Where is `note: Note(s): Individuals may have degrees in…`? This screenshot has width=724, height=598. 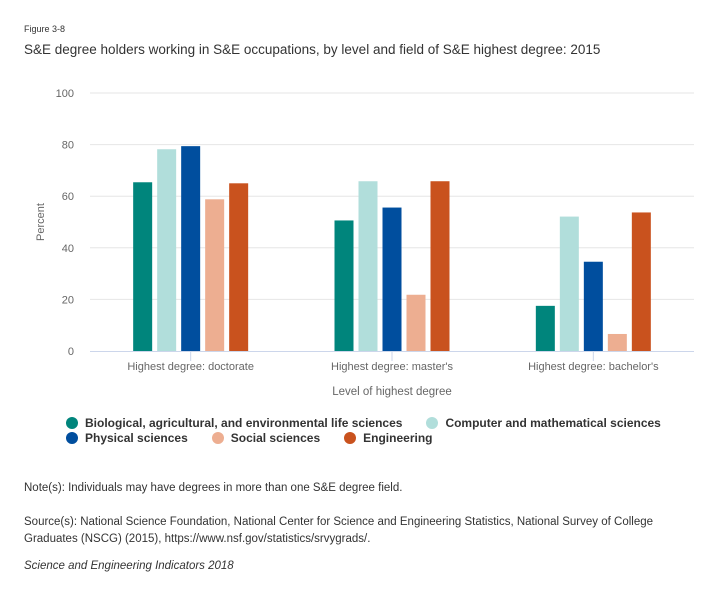 note: Note(s): Individuals may have degrees in… is located at coordinates (213, 488).